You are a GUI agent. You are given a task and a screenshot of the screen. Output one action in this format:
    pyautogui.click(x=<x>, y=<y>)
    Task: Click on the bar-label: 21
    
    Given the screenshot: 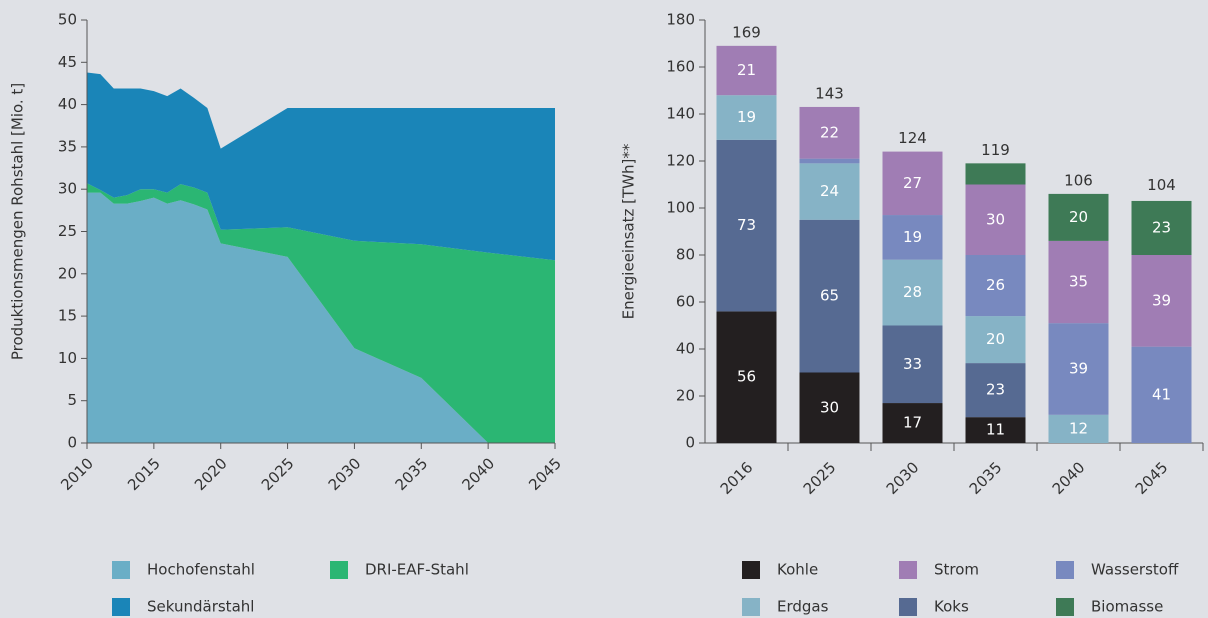 What is the action you would take?
    pyautogui.click(x=746, y=70)
    